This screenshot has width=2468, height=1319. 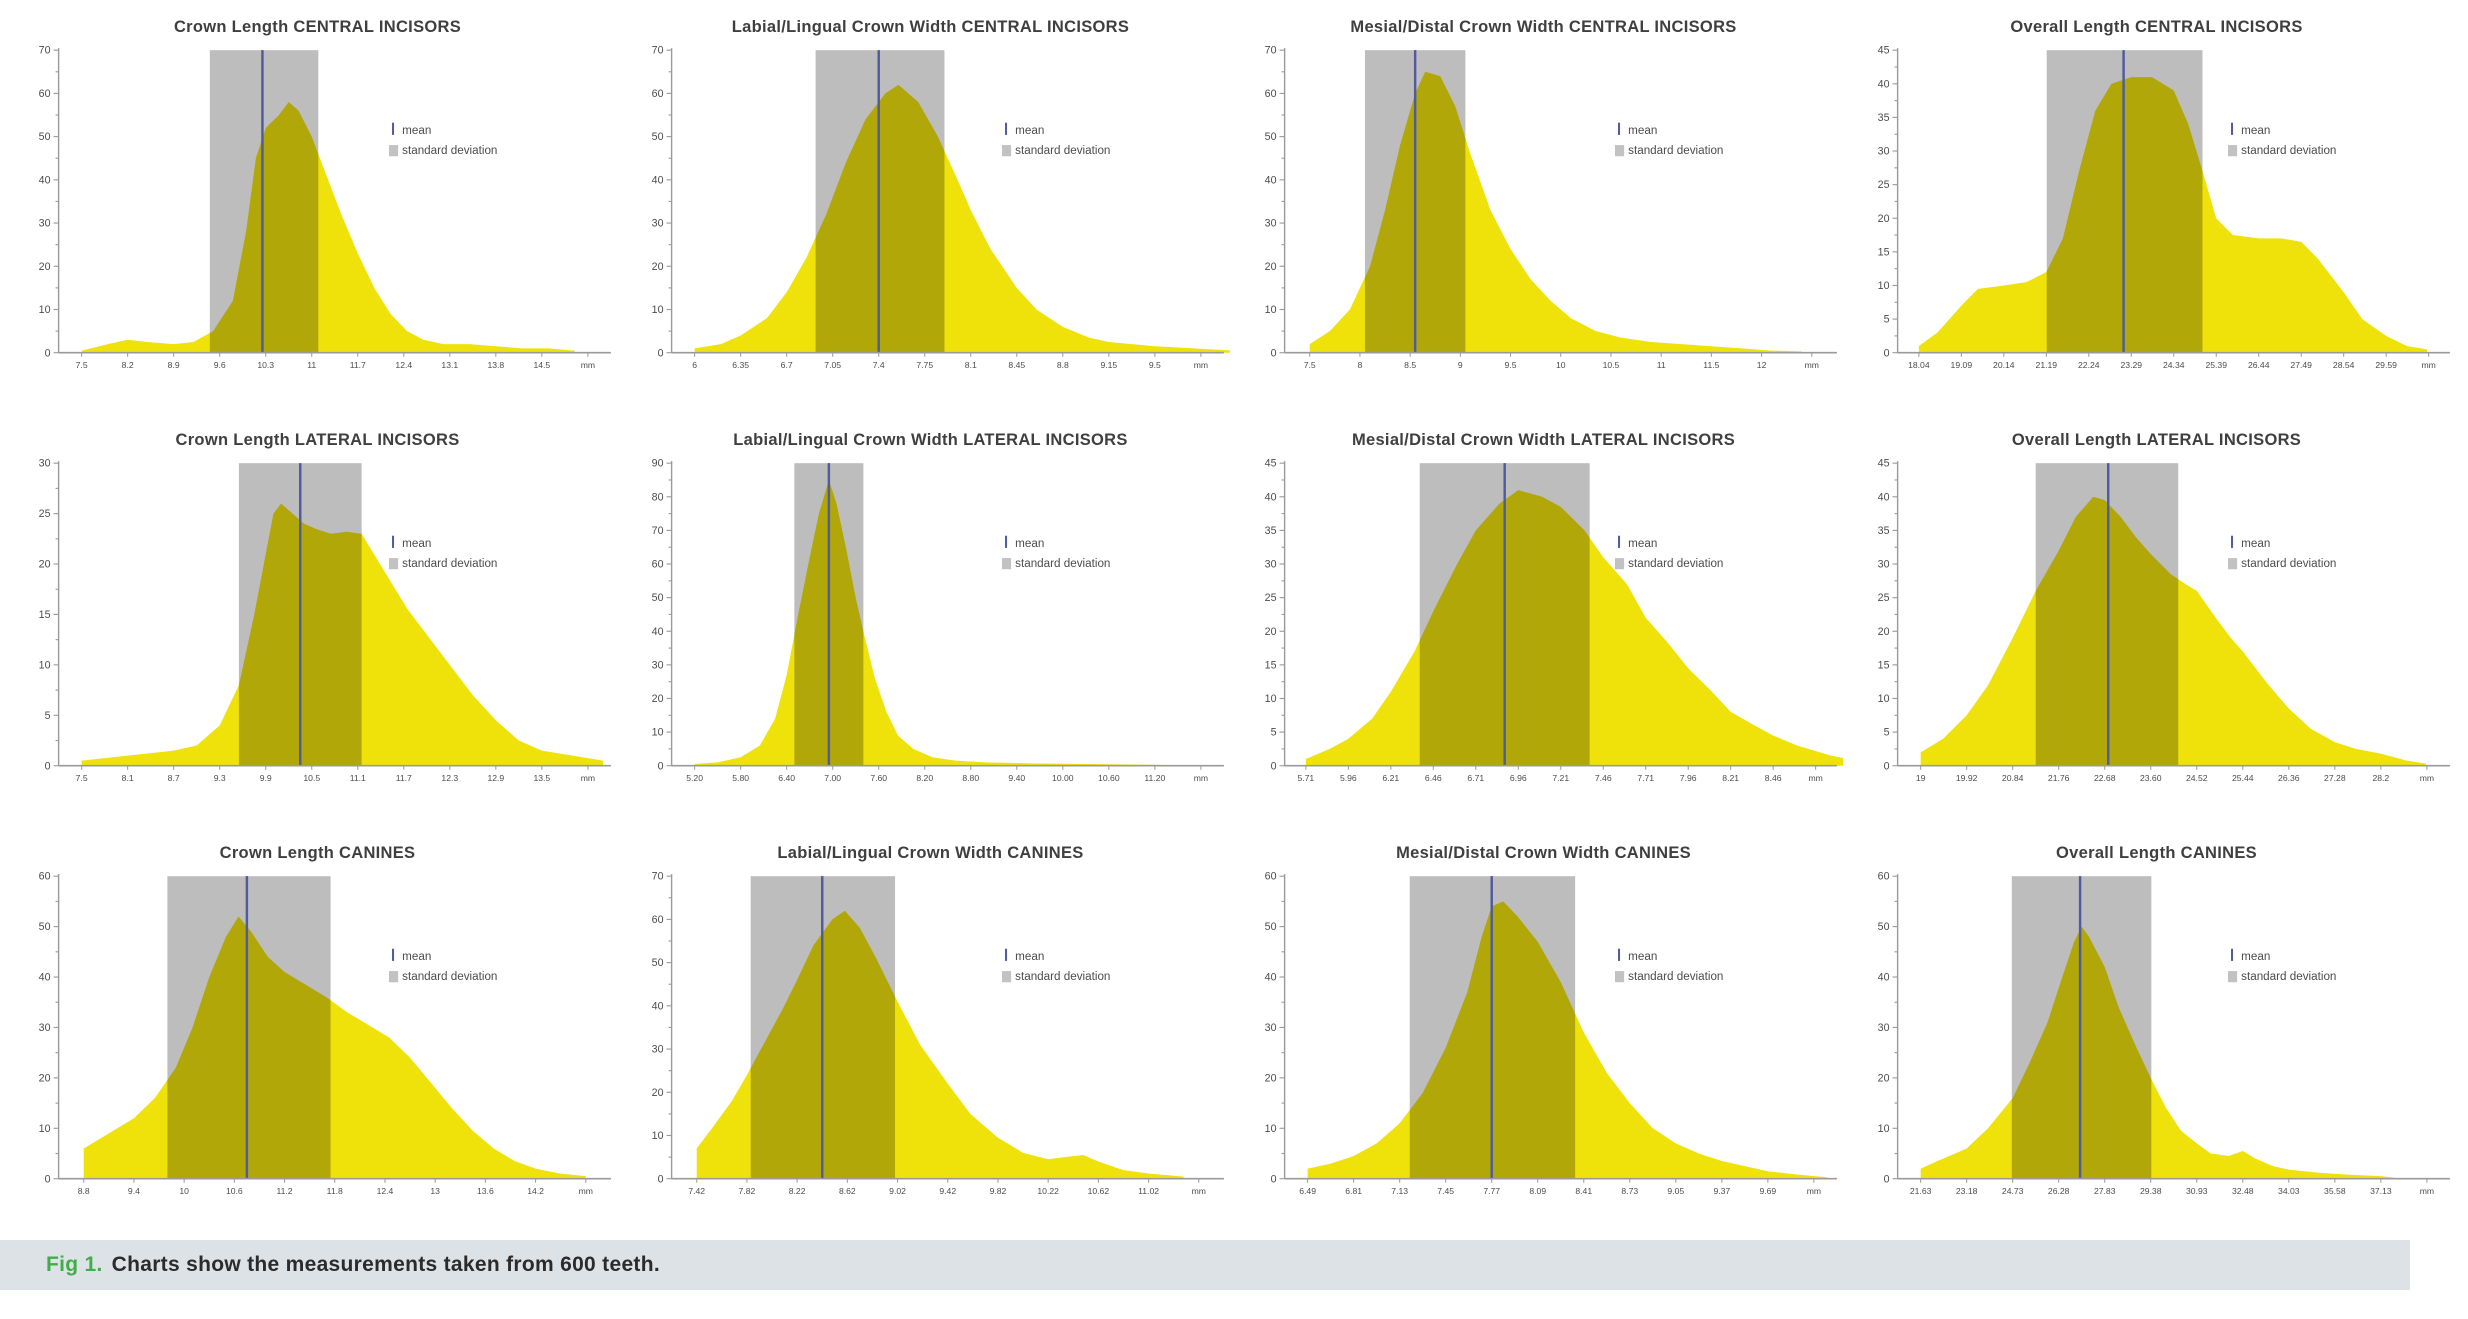 I want to click on legend-sd-icon, so click(x=1006, y=564).